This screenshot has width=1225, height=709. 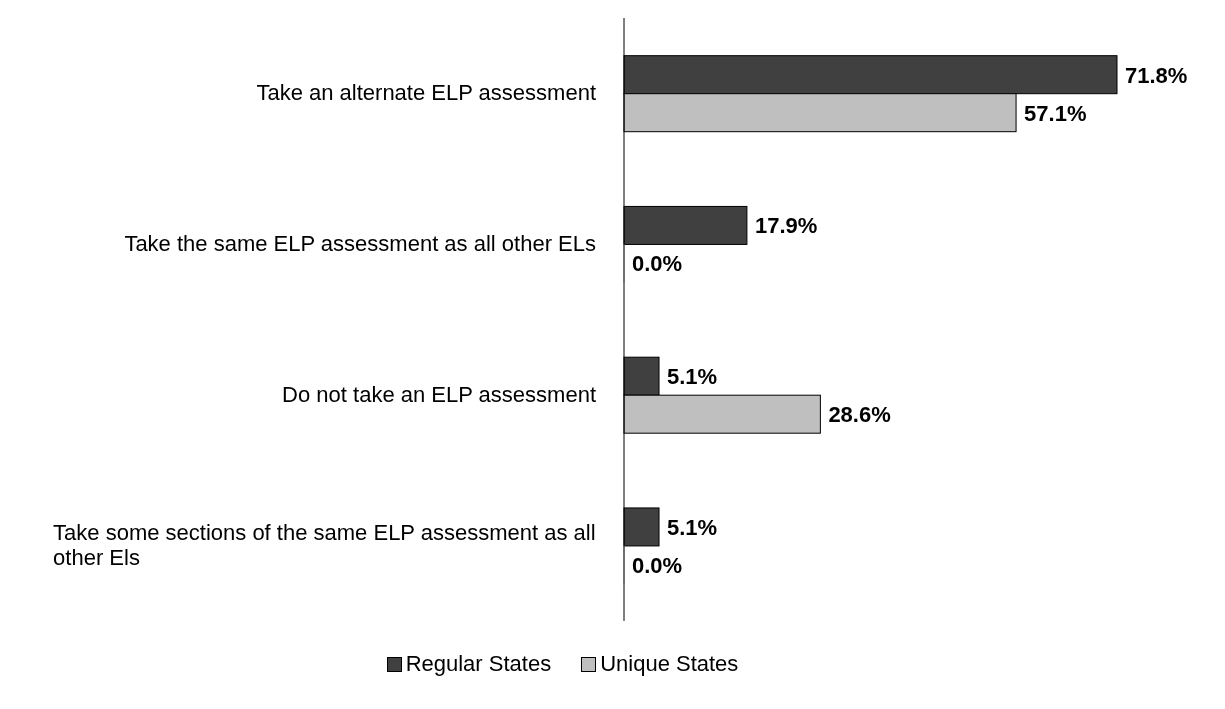 I want to click on data-label: 71.8%, so click(x=1156, y=75).